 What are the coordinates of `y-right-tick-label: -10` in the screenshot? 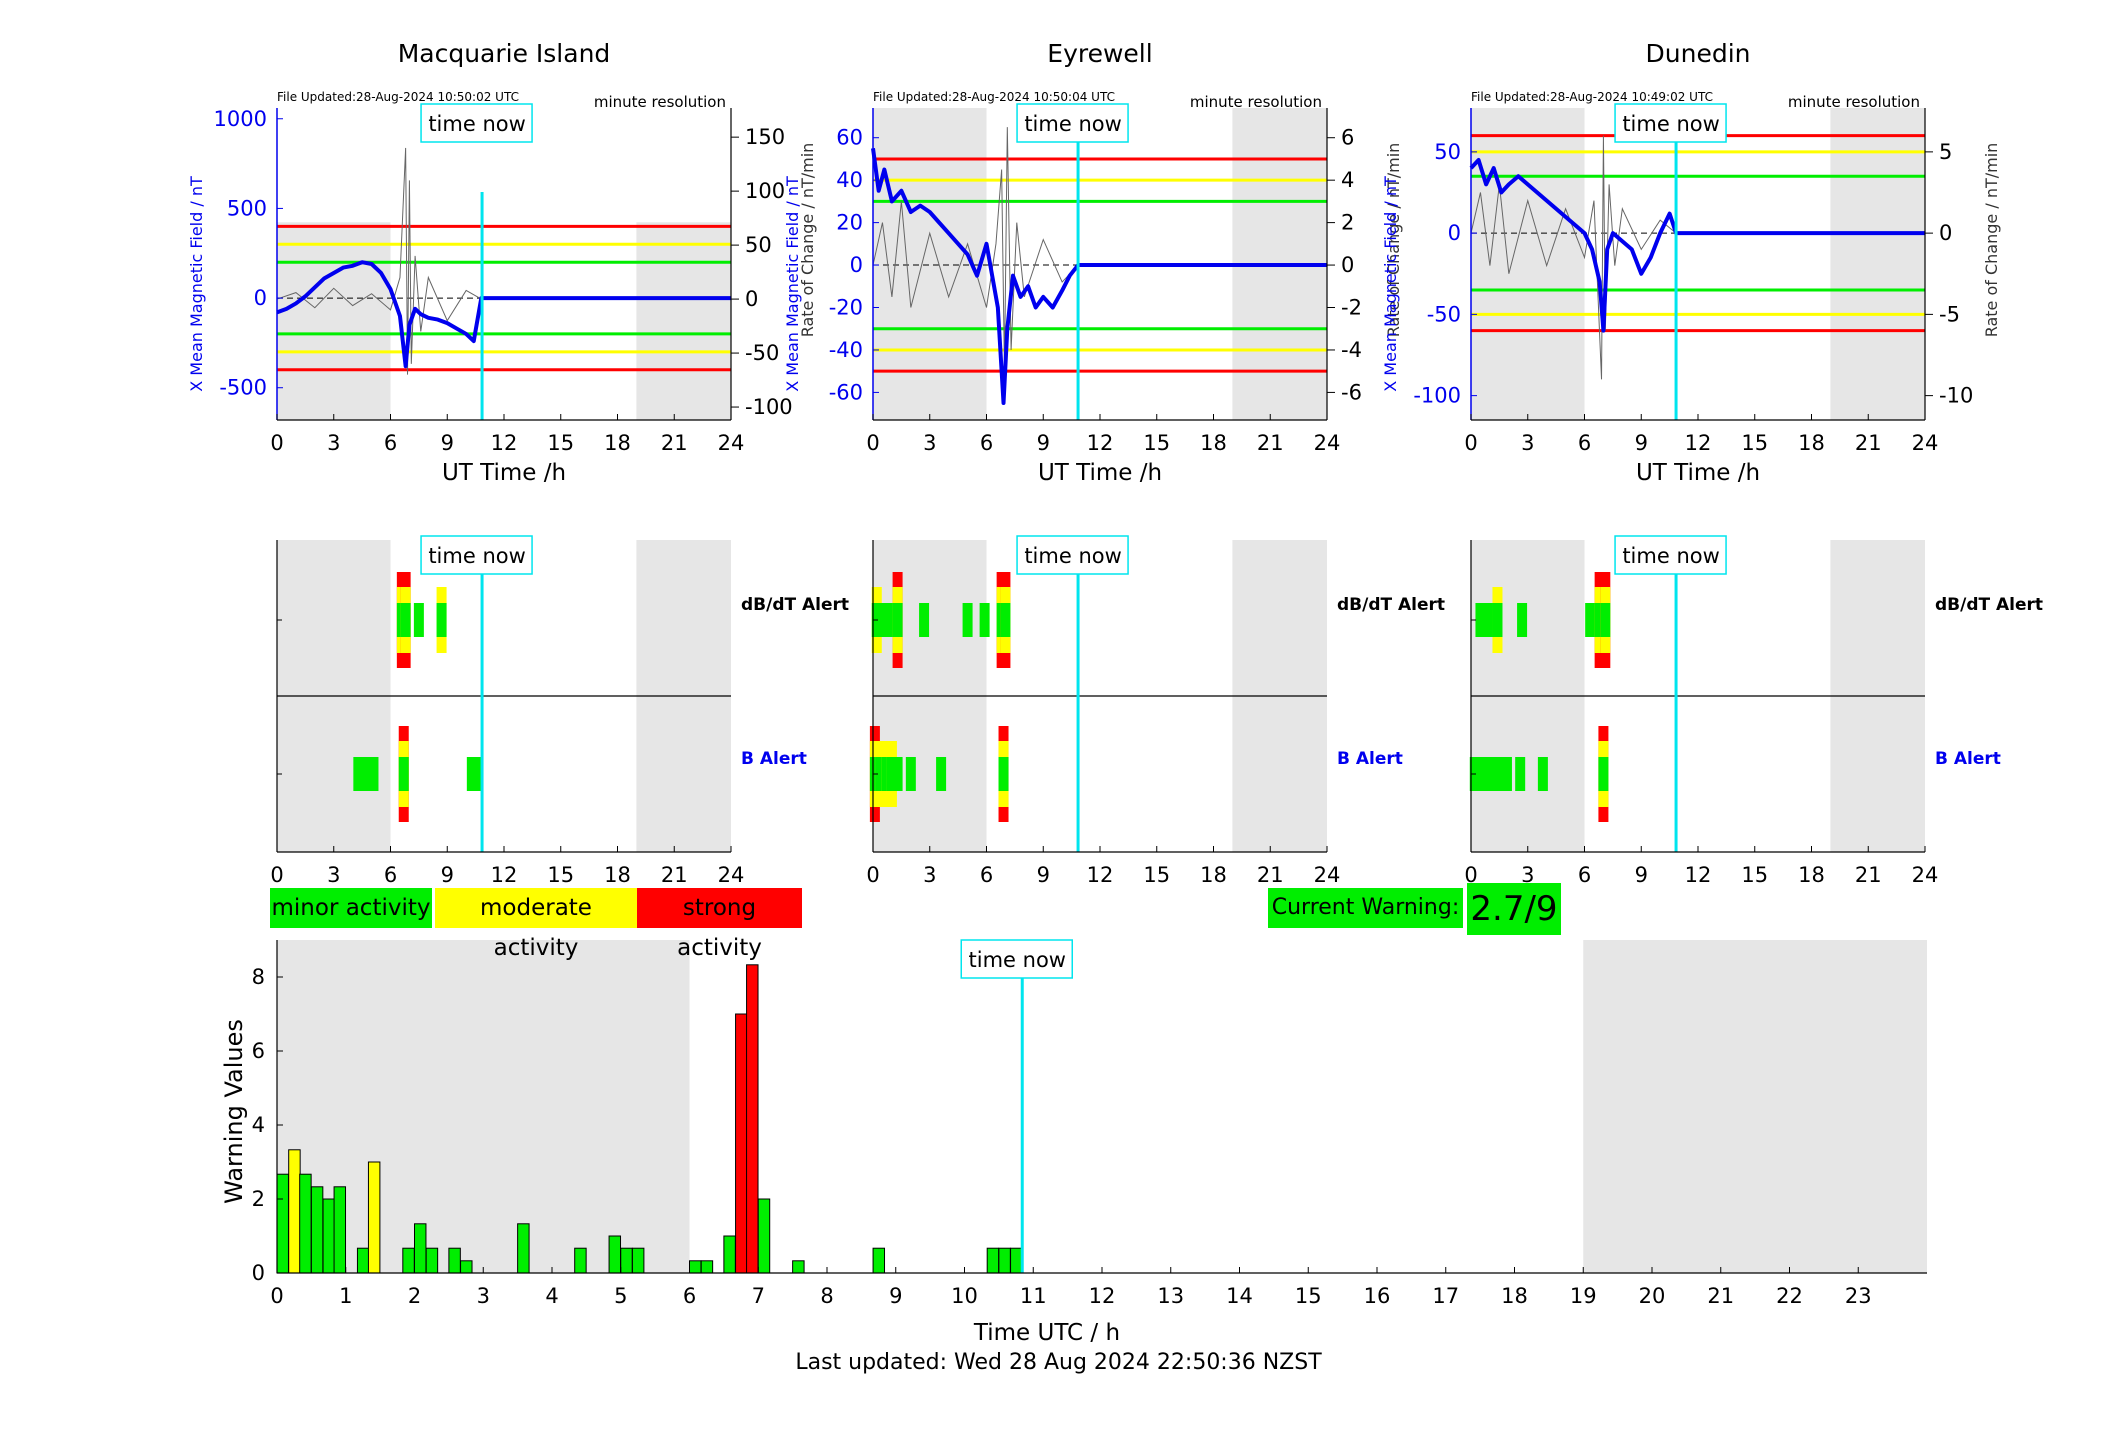 It's located at (1956, 396).